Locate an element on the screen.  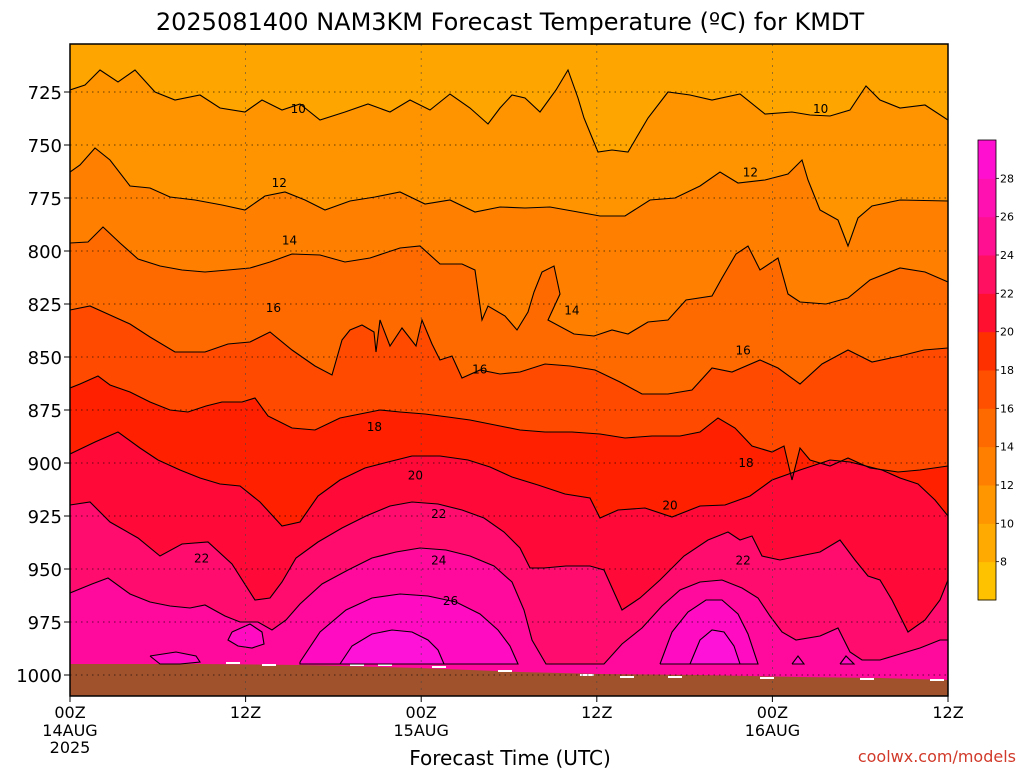
colorbar-tick-label: 26 is located at coordinates (1007, 217).